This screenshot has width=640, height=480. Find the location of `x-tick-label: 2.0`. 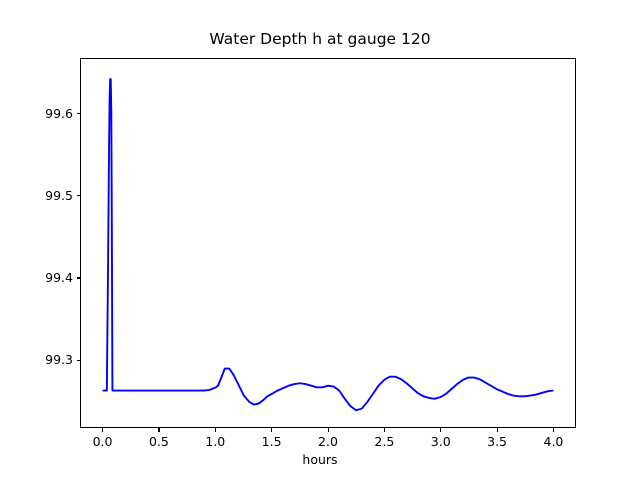

x-tick-label: 2.0 is located at coordinates (328, 441).